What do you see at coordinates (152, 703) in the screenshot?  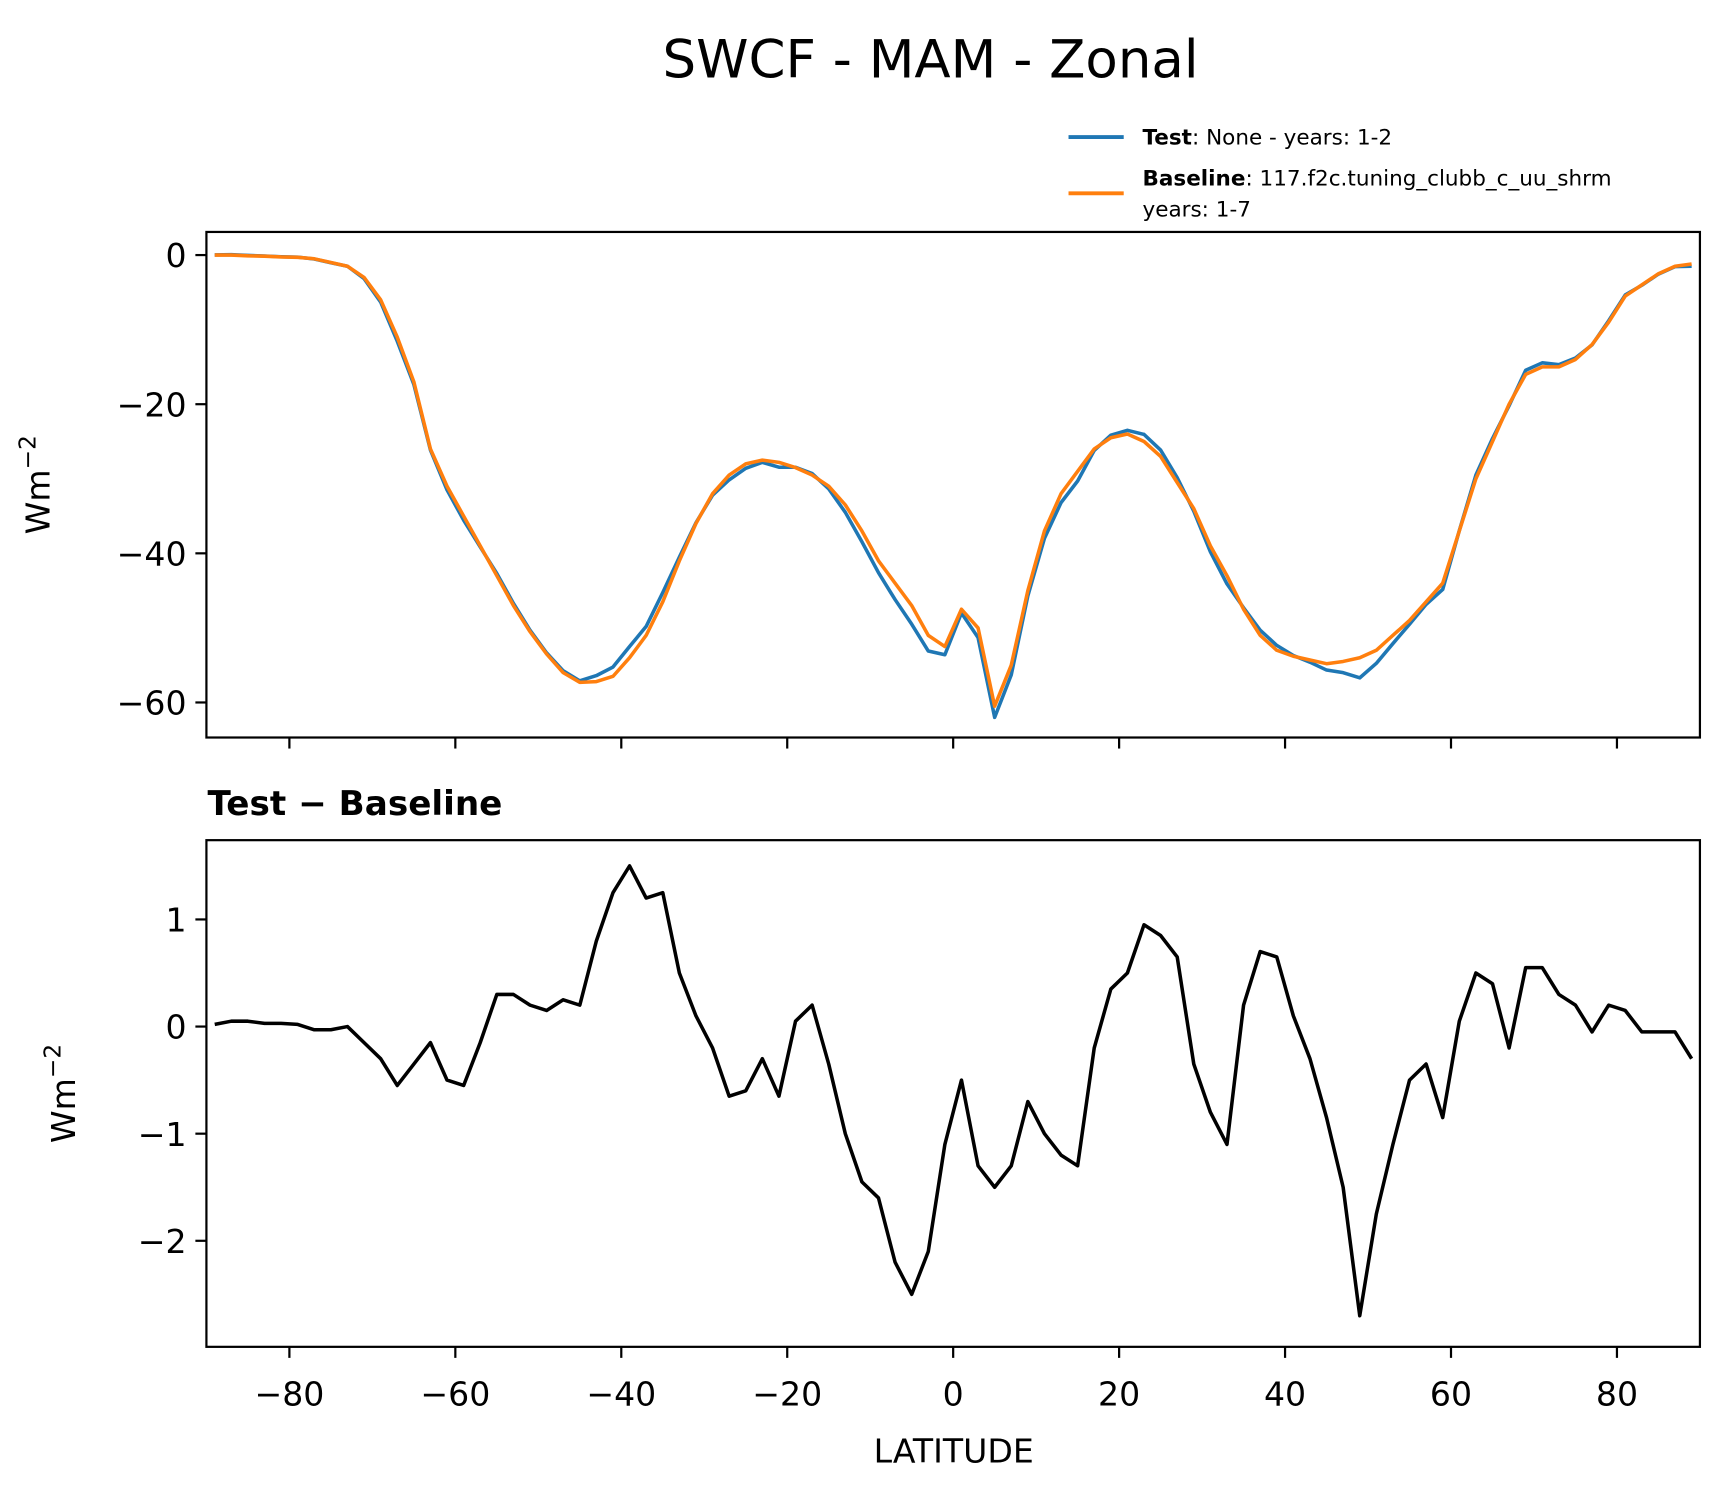 I see `y-tick-label: −60` at bounding box center [152, 703].